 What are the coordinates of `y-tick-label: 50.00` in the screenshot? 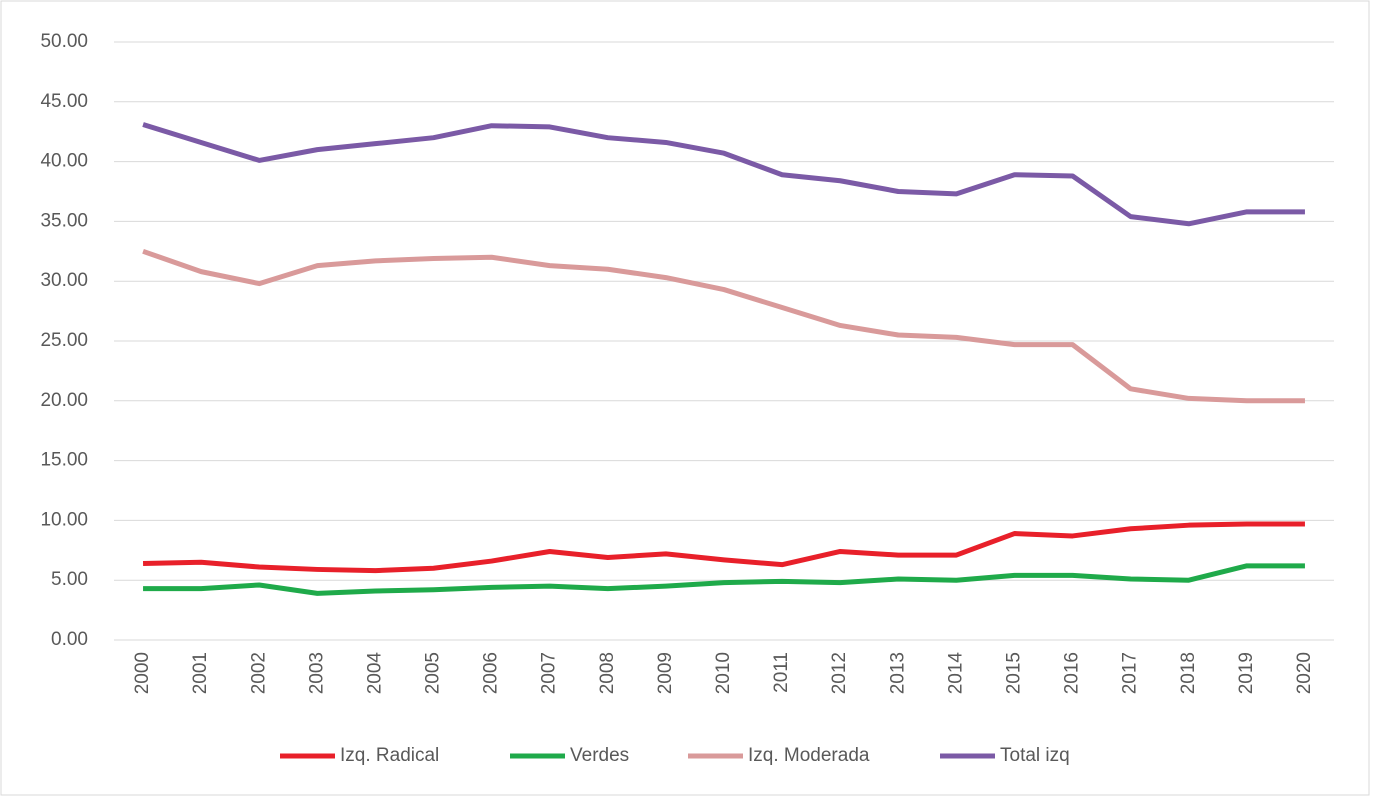 It's located at (64, 41).